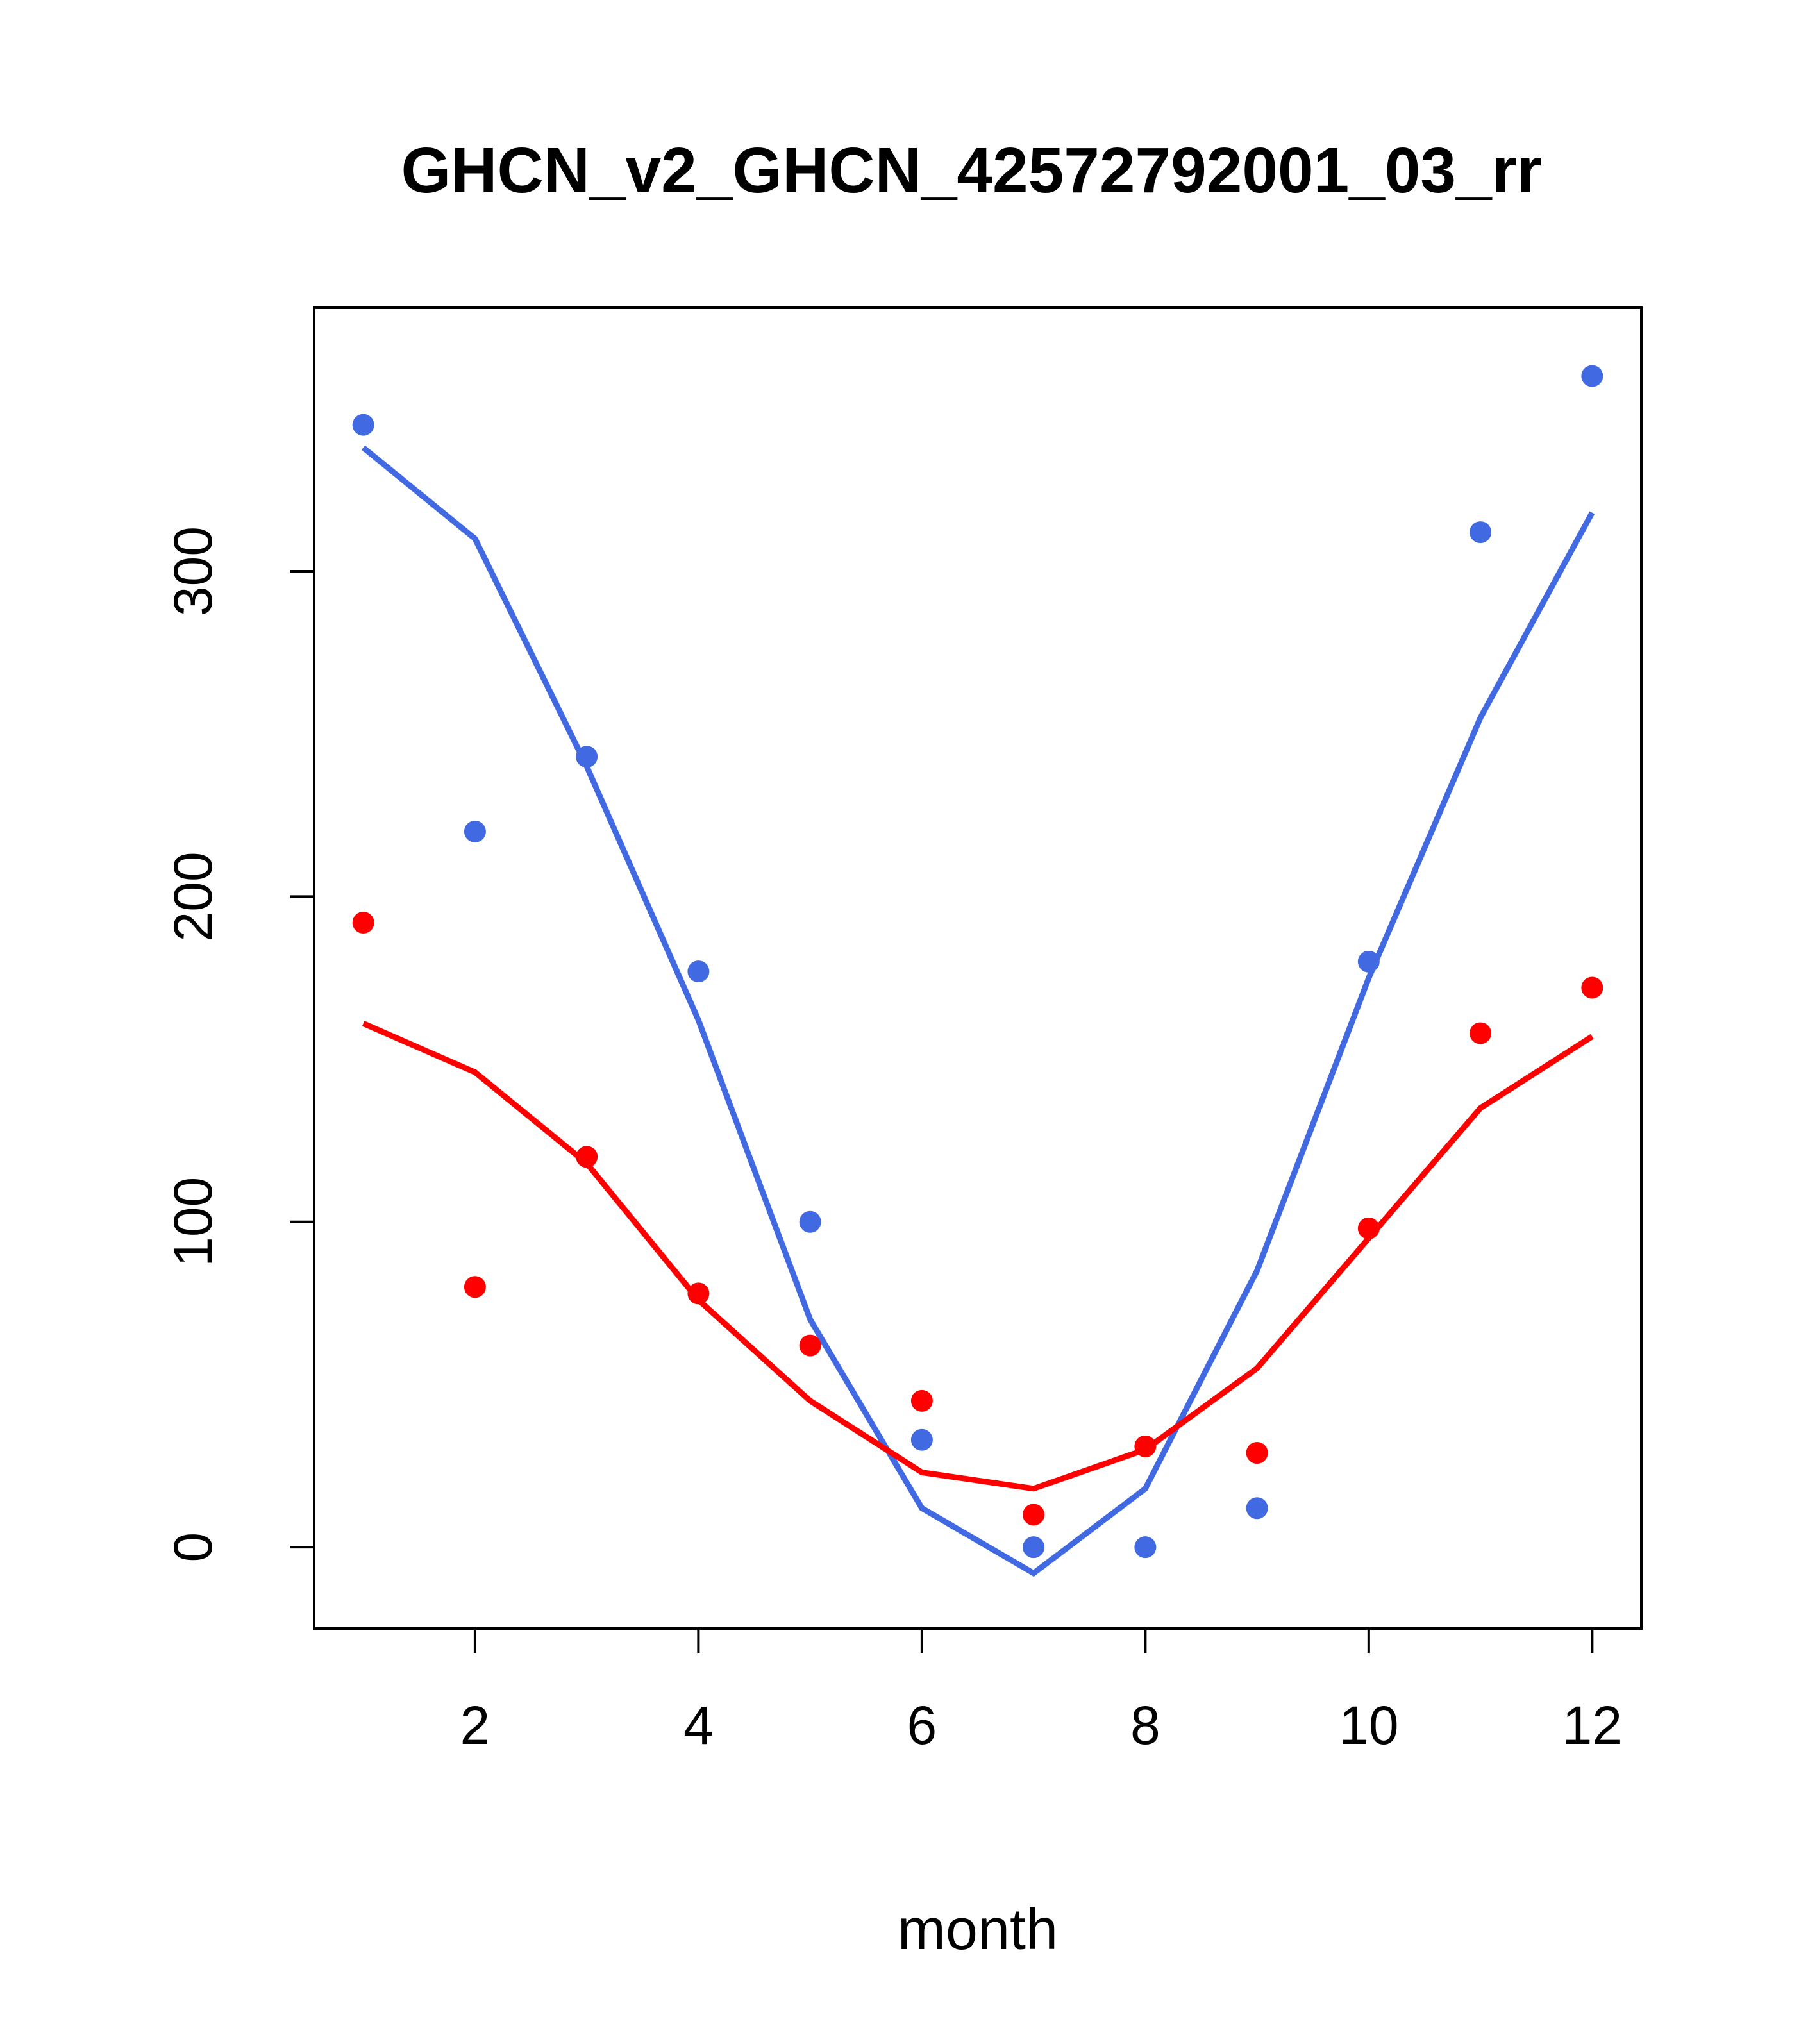  What do you see at coordinates (971, 170) in the screenshot?
I see `chart-title: GHCN_v2_GHCN_42572792001_03_rr` at bounding box center [971, 170].